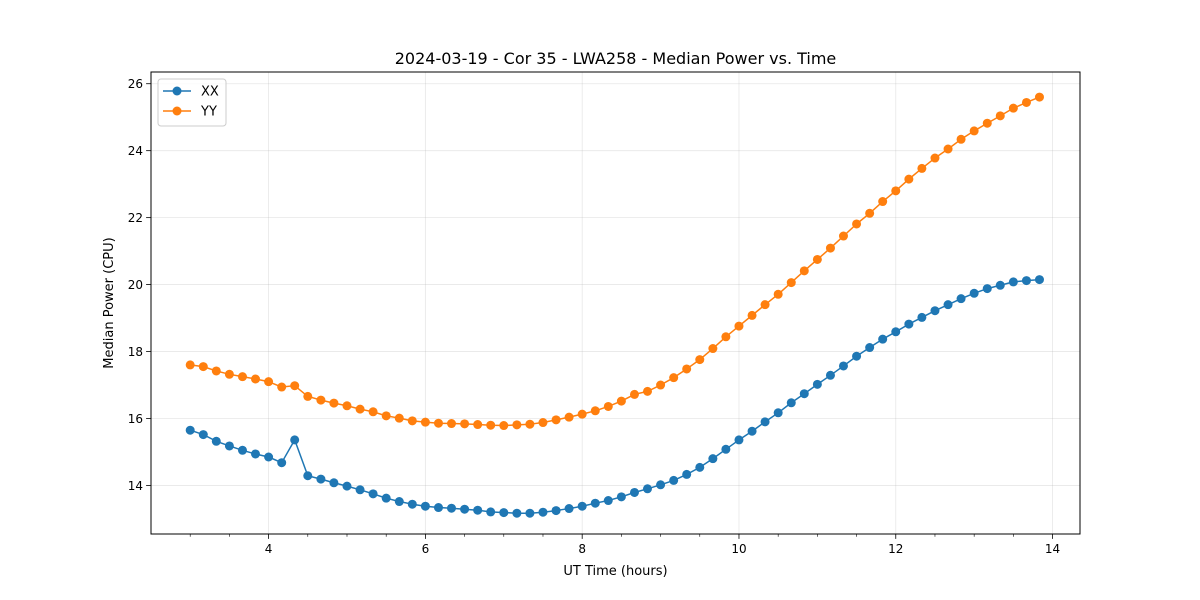  What do you see at coordinates (582, 549) in the screenshot?
I see `x-tick-label: 8` at bounding box center [582, 549].